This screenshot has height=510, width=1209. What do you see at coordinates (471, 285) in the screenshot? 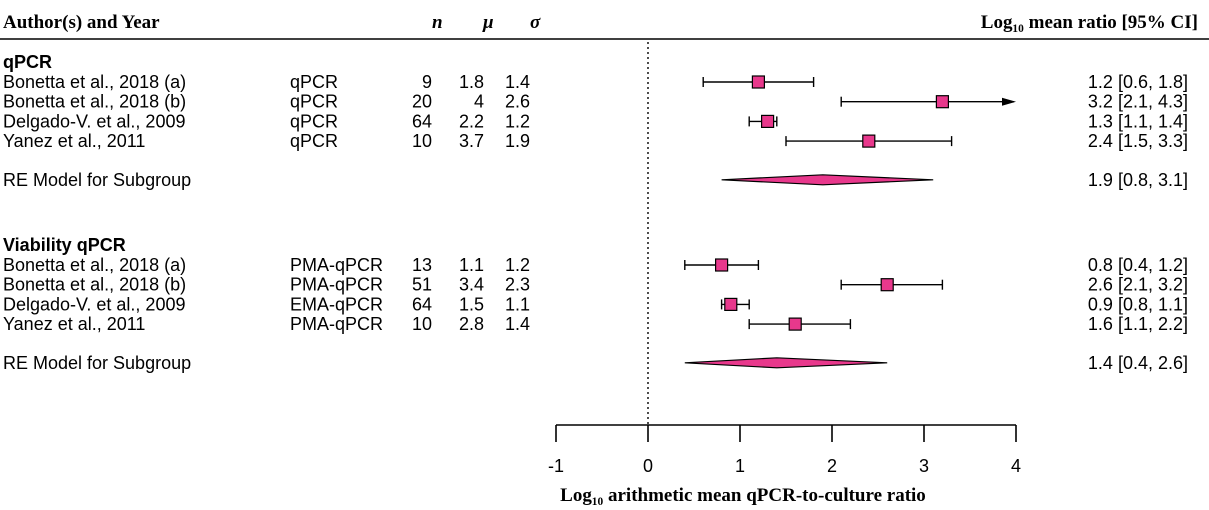
I see `study-mu: 3.4` at bounding box center [471, 285].